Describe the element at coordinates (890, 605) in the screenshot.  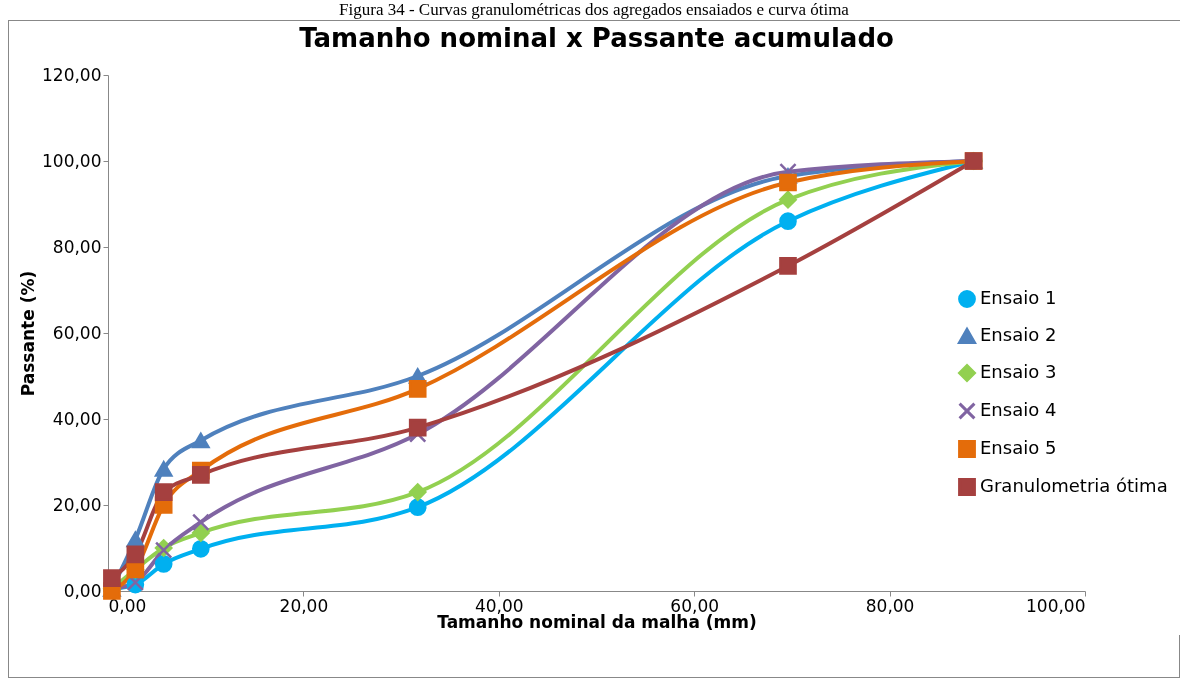
I see `x-tick-label: 80,00` at that location.